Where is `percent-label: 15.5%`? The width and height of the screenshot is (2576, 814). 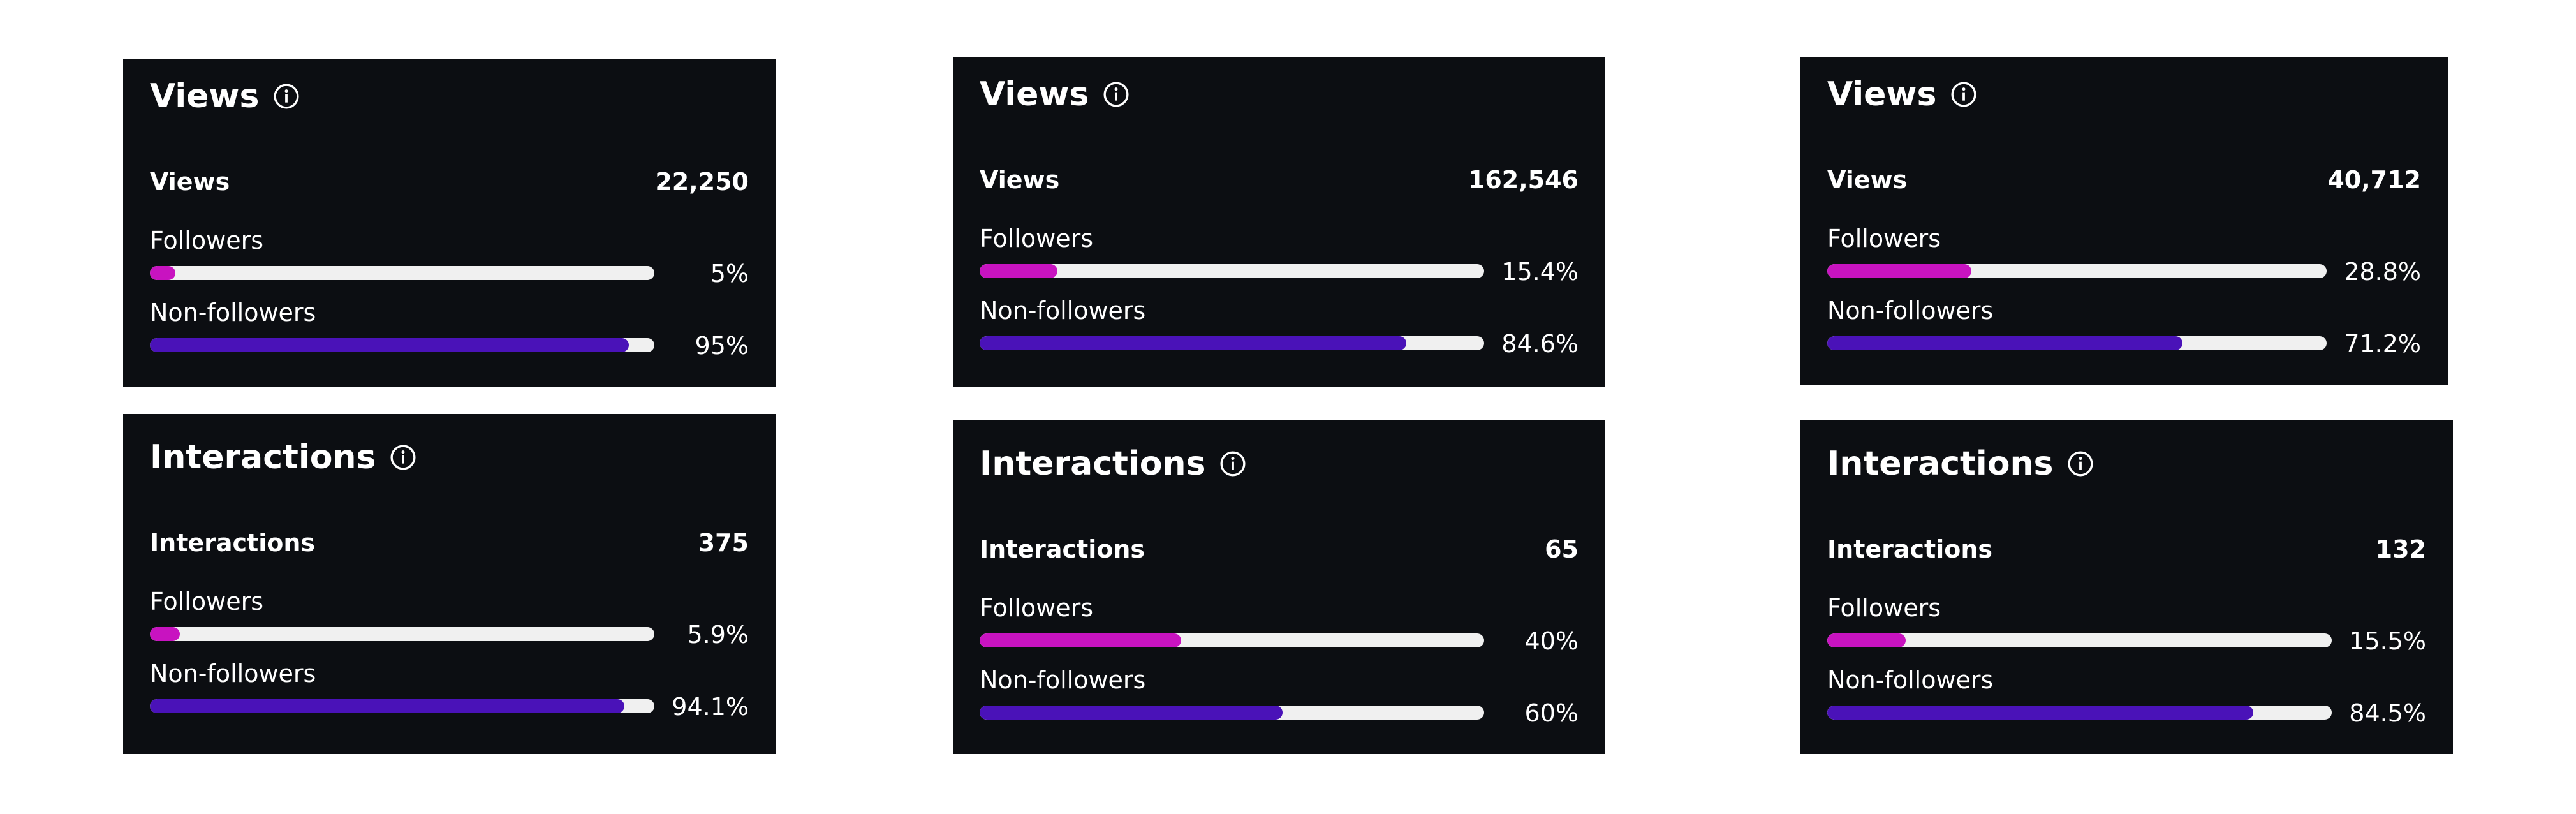 percent-label: 15.5% is located at coordinates (2387, 641).